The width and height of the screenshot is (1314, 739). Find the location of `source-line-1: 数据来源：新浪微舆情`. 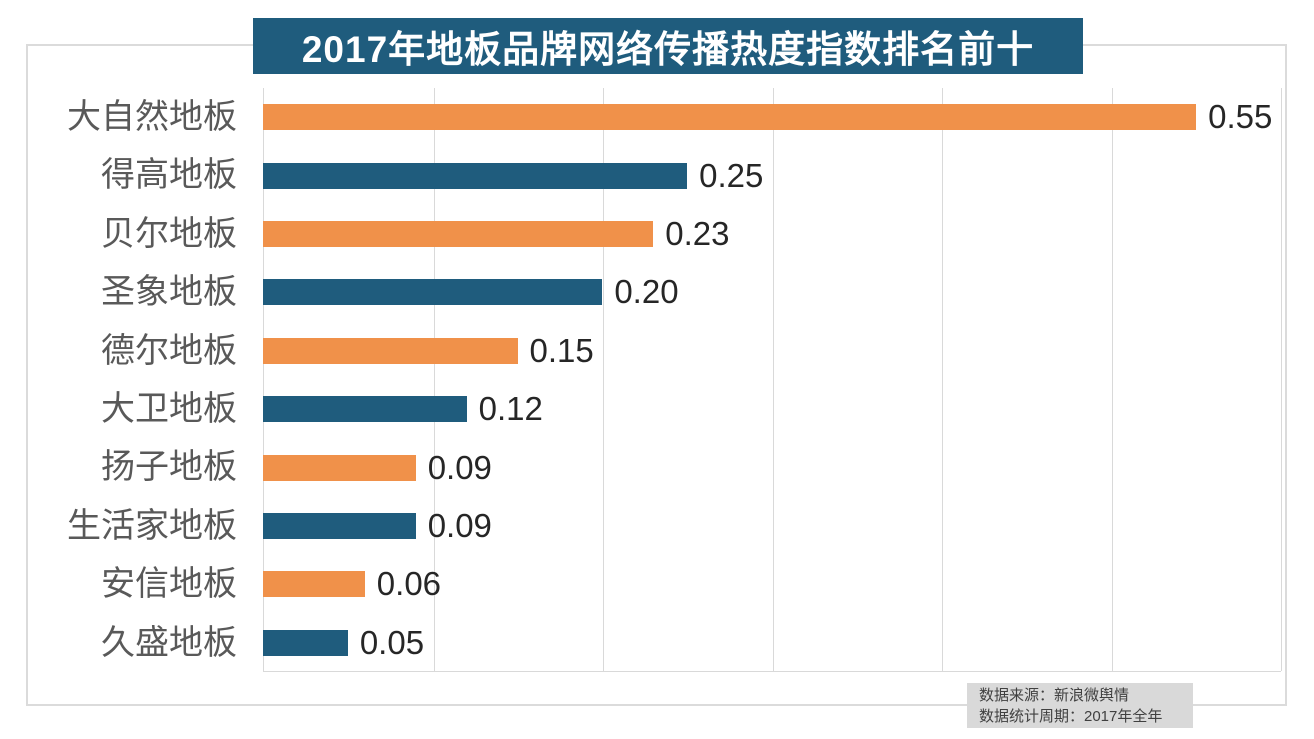

source-line-1: 数据来源：新浪微舆情 is located at coordinates (1054, 695).